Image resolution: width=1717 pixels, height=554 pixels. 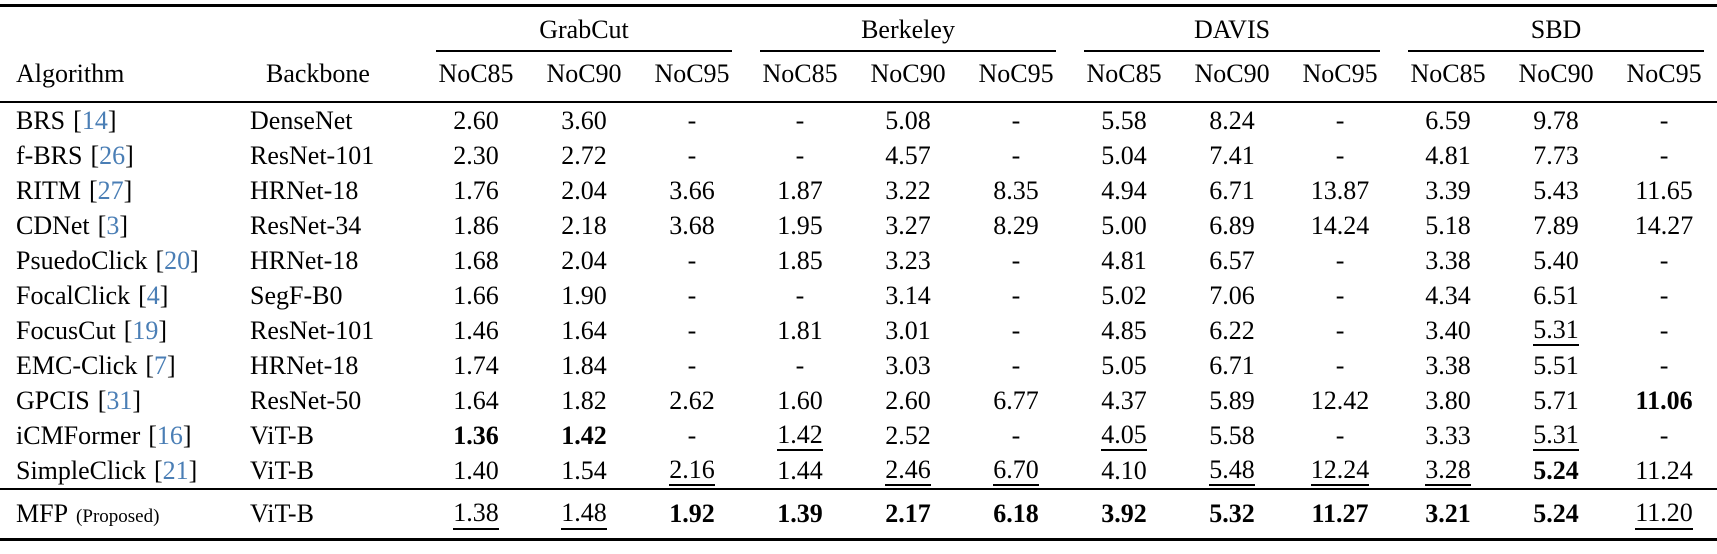 What do you see at coordinates (584, 51) in the screenshot?
I see `group-underline` at bounding box center [584, 51].